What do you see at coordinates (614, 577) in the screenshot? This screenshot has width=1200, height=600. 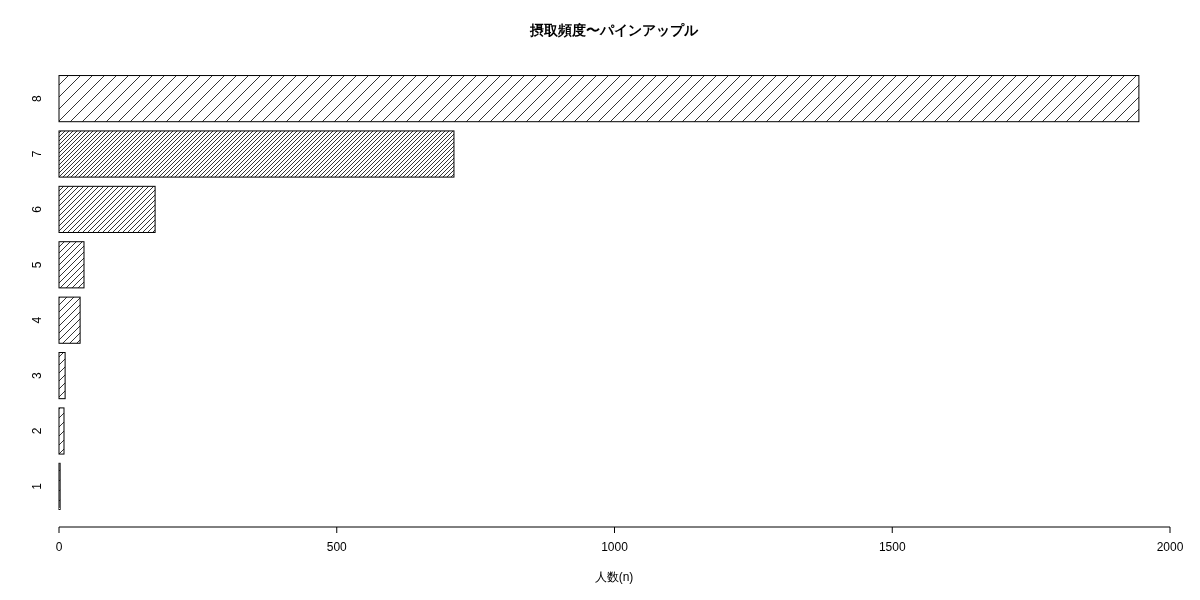 I see `x-axis-title: 人数(n)` at bounding box center [614, 577].